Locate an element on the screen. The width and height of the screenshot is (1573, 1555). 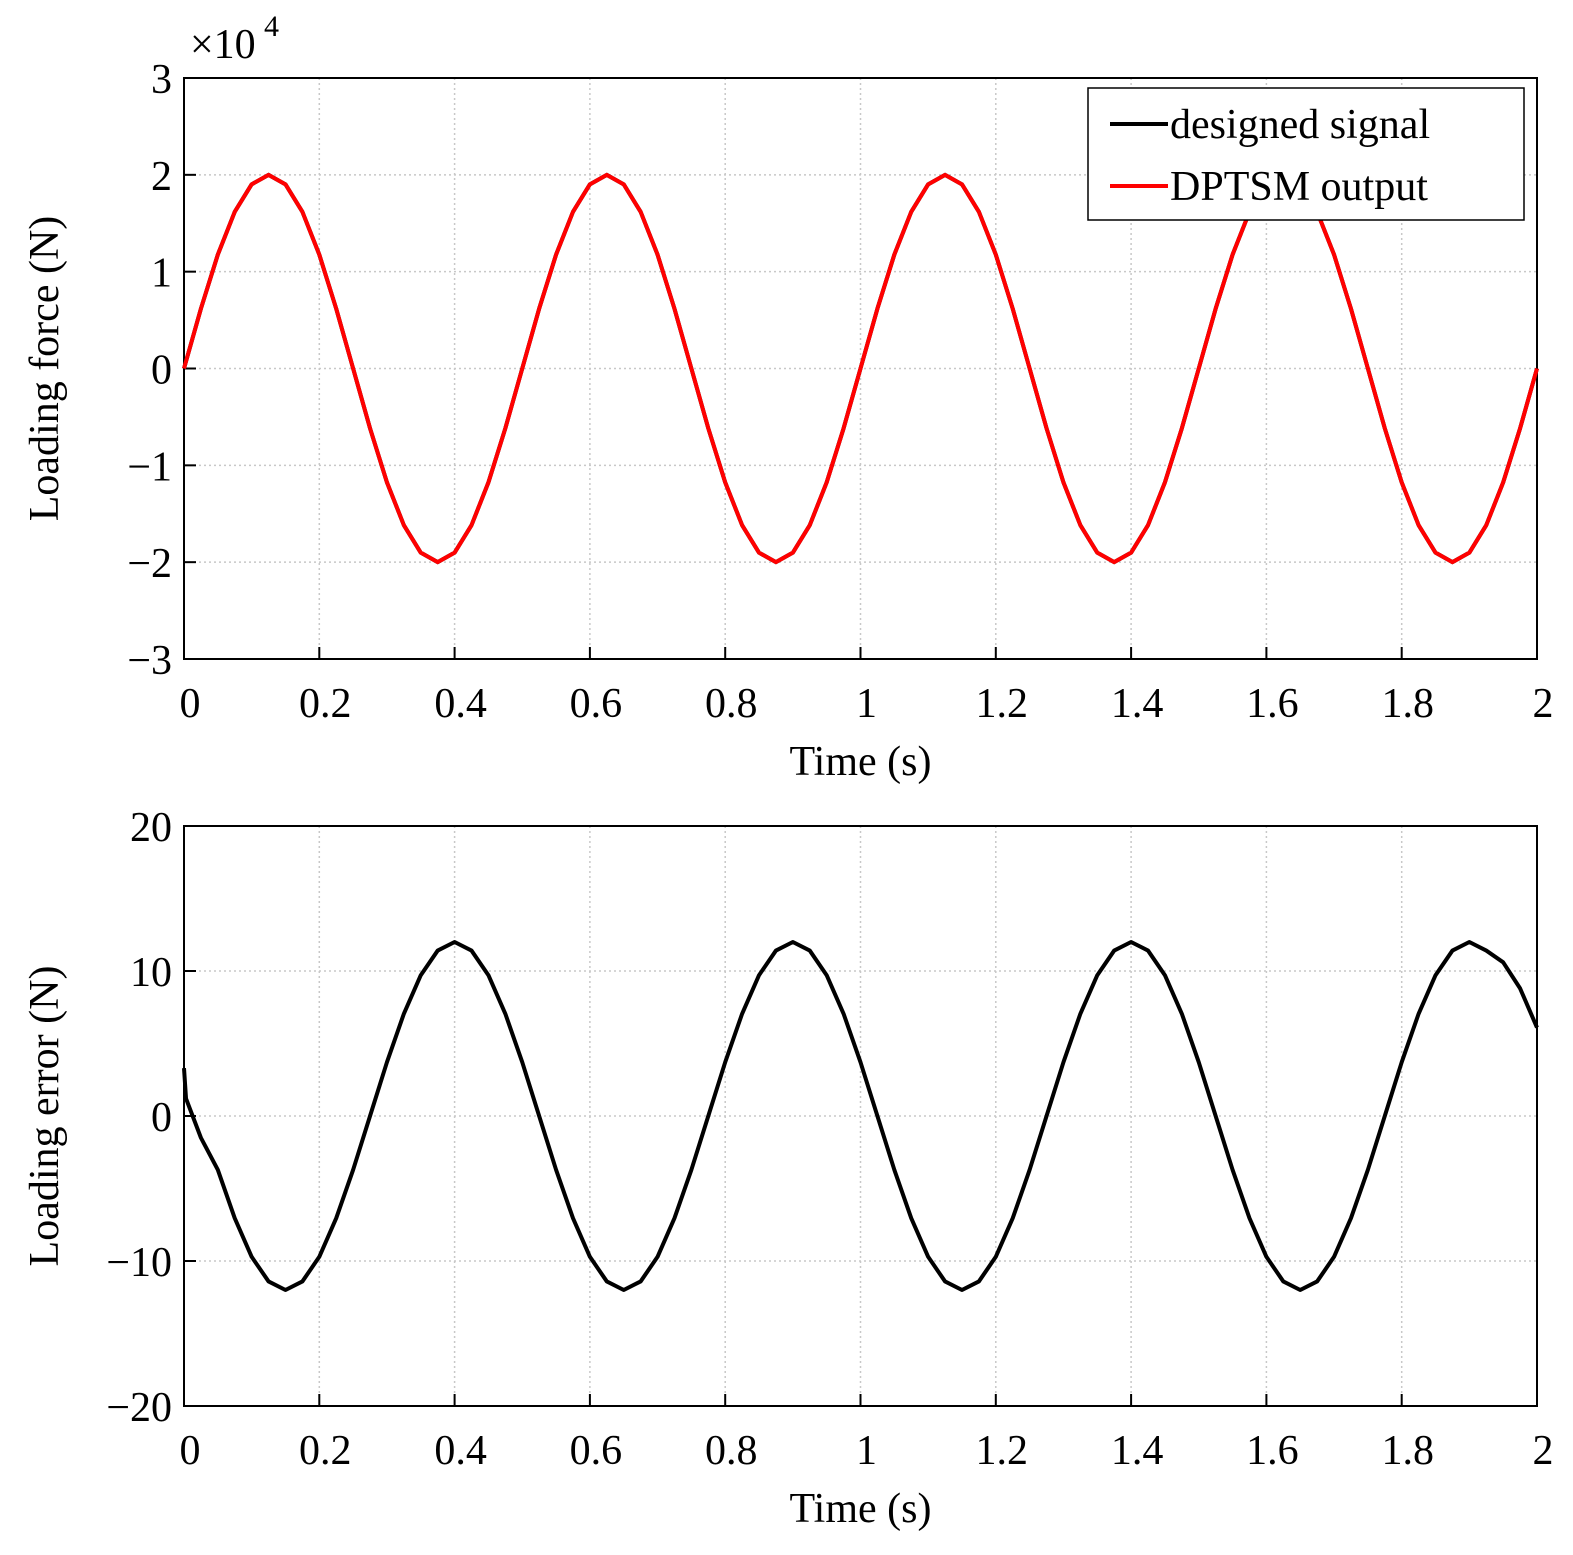
y-tick-label: −2 is located at coordinates (149, 564).